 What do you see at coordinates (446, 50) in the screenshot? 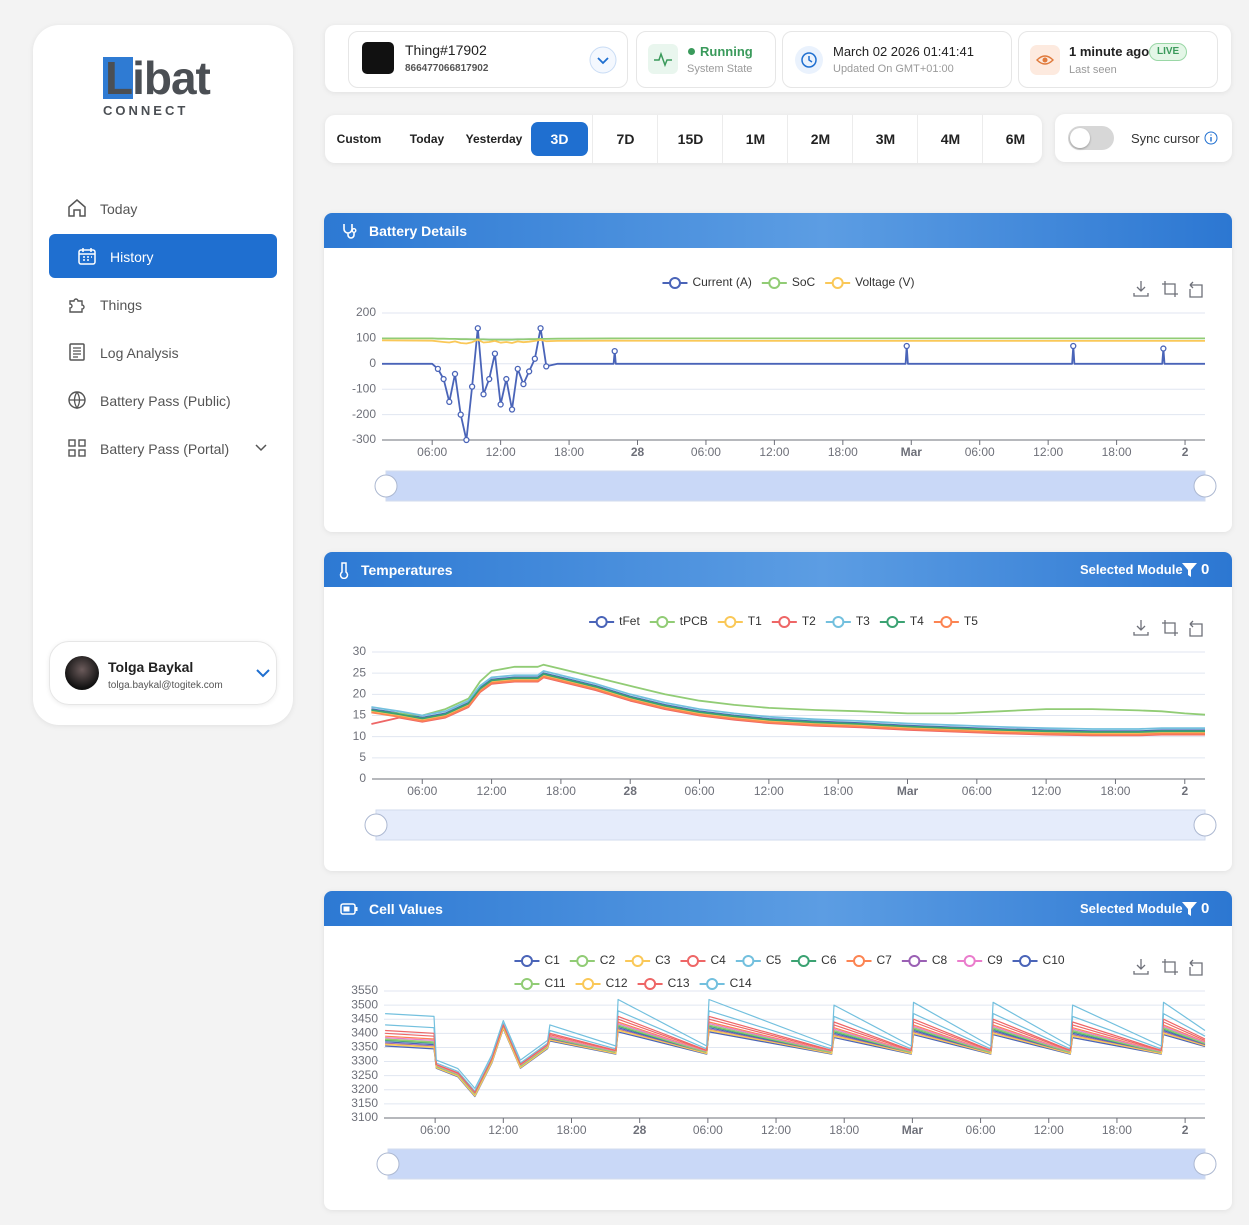
I see `thing-name: Thing#17902` at bounding box center [446, 50].